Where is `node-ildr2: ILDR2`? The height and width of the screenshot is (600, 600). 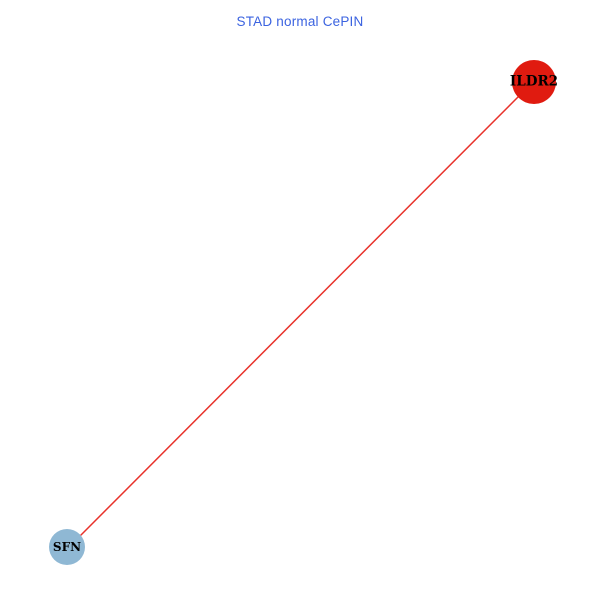
node-ildr2: ILDR2 is located at coordinates (534, 82).